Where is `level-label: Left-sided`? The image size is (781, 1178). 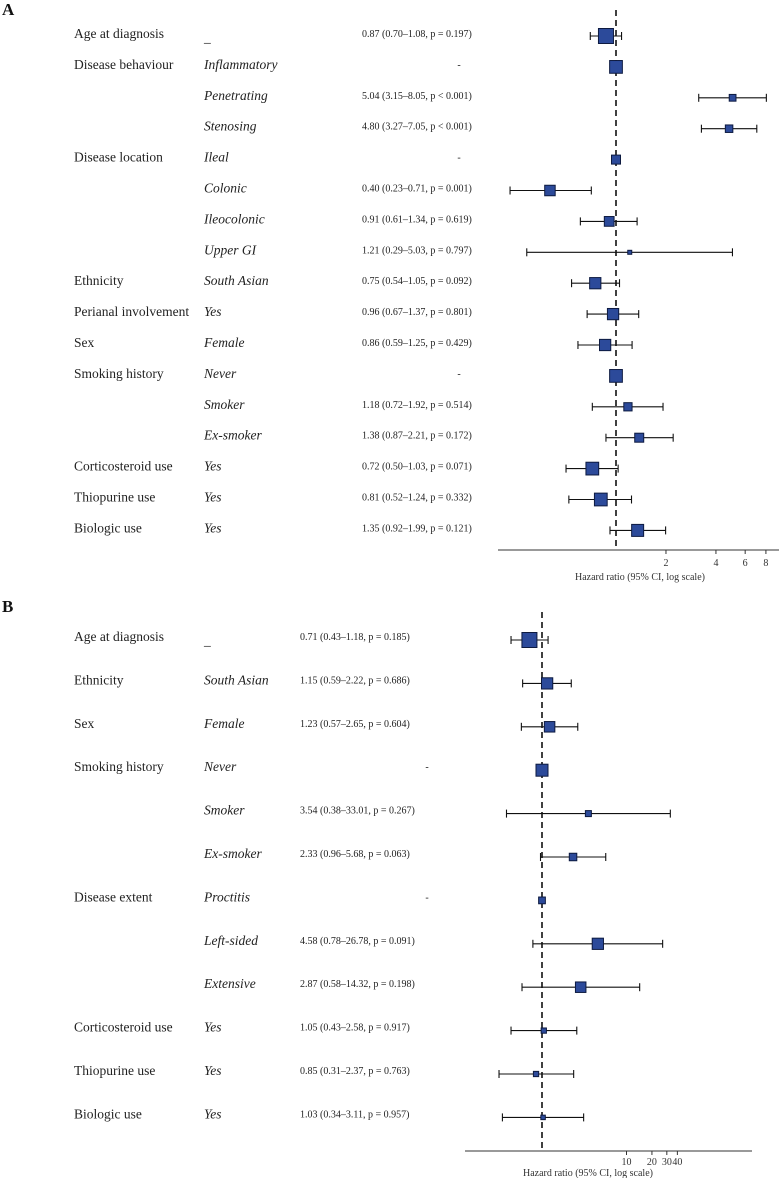
level-label: Left-sided is located at coordinates (230, 940).